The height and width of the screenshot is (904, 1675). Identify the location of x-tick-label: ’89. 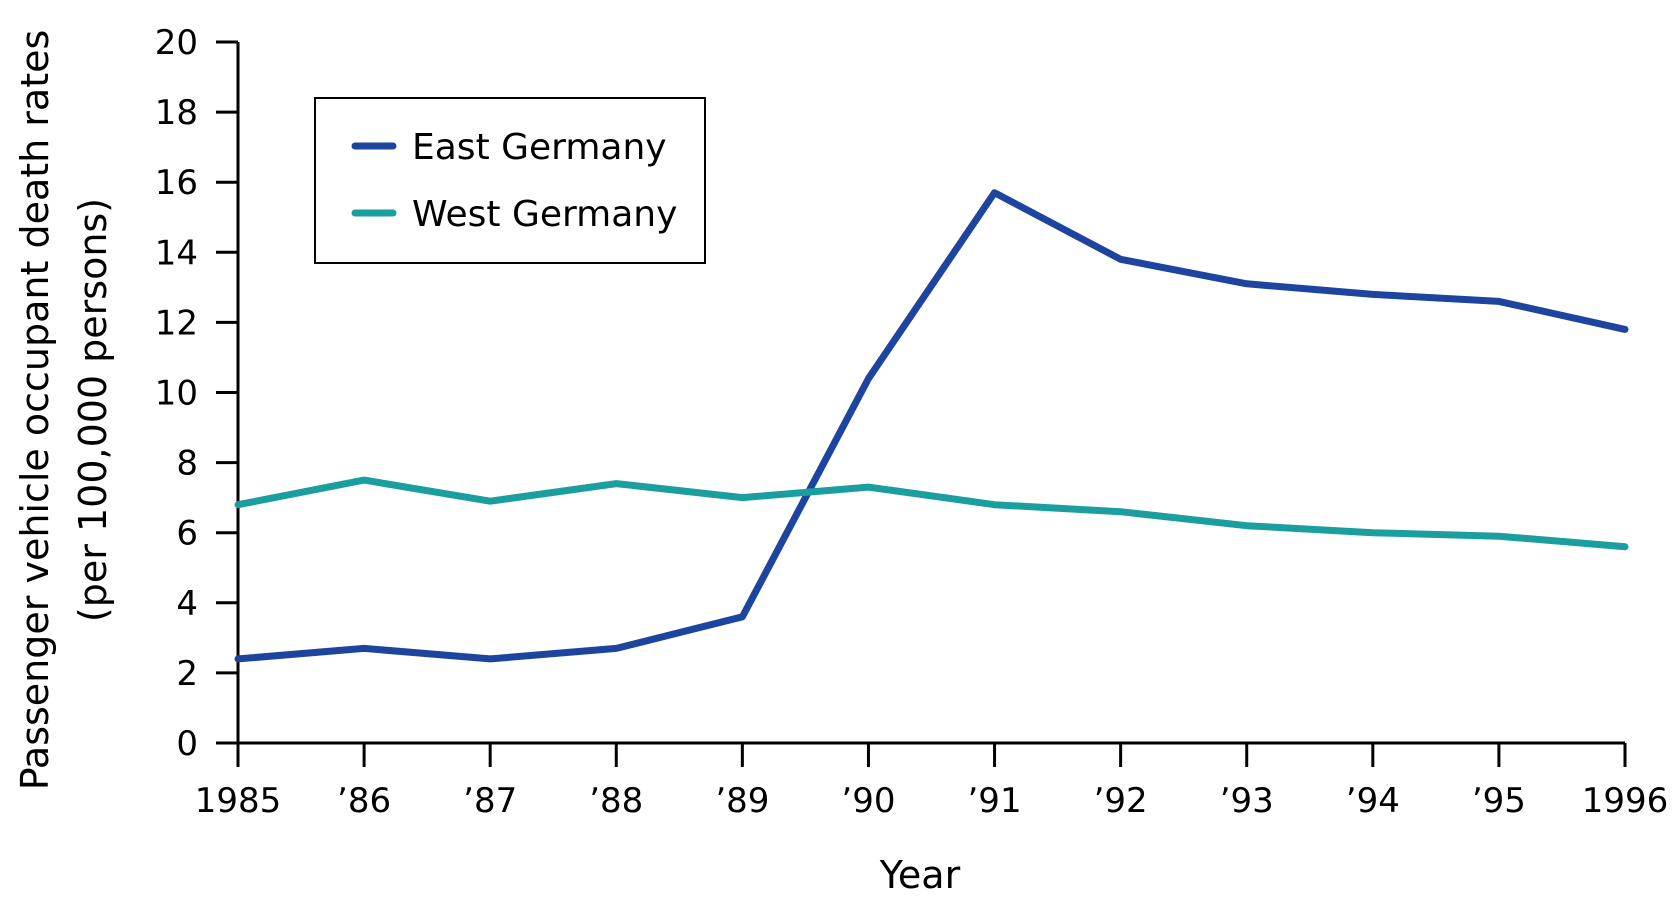
(742, 801).